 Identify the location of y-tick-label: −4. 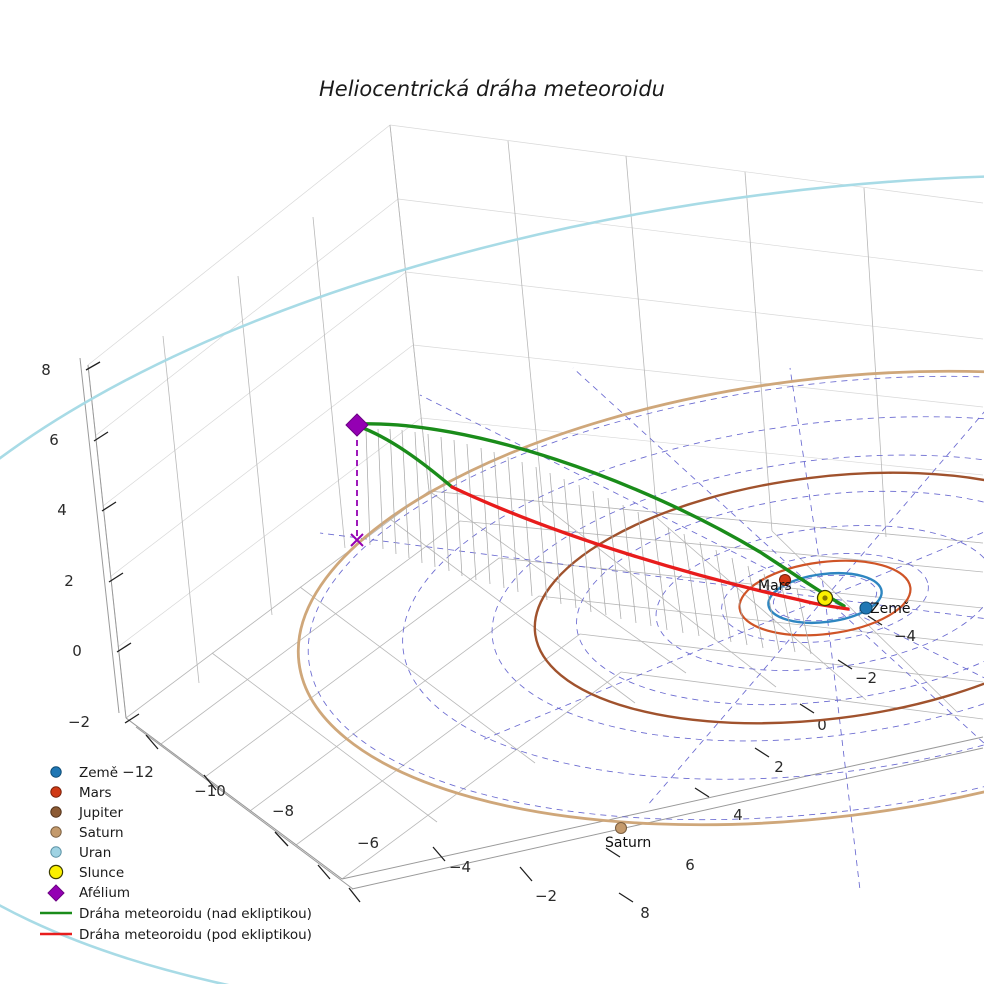
(905, 636).